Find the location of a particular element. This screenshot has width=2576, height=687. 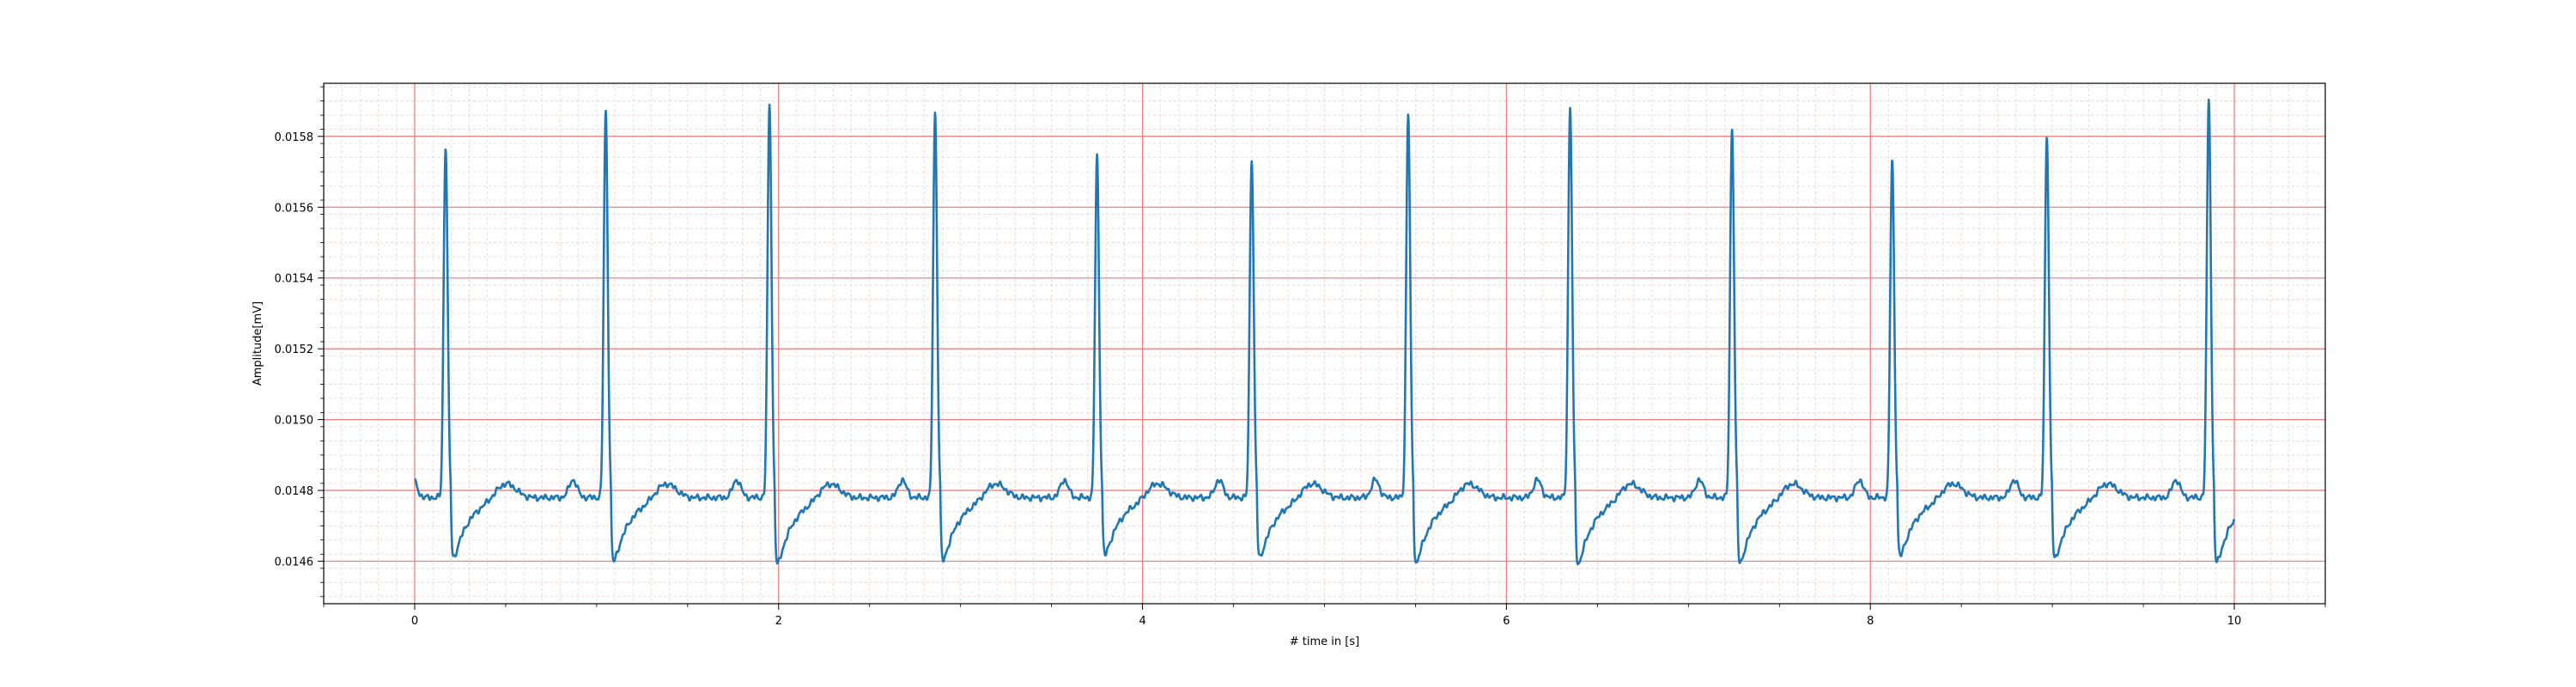

x-tick-label: 2 is located at coordinates (779, 621).